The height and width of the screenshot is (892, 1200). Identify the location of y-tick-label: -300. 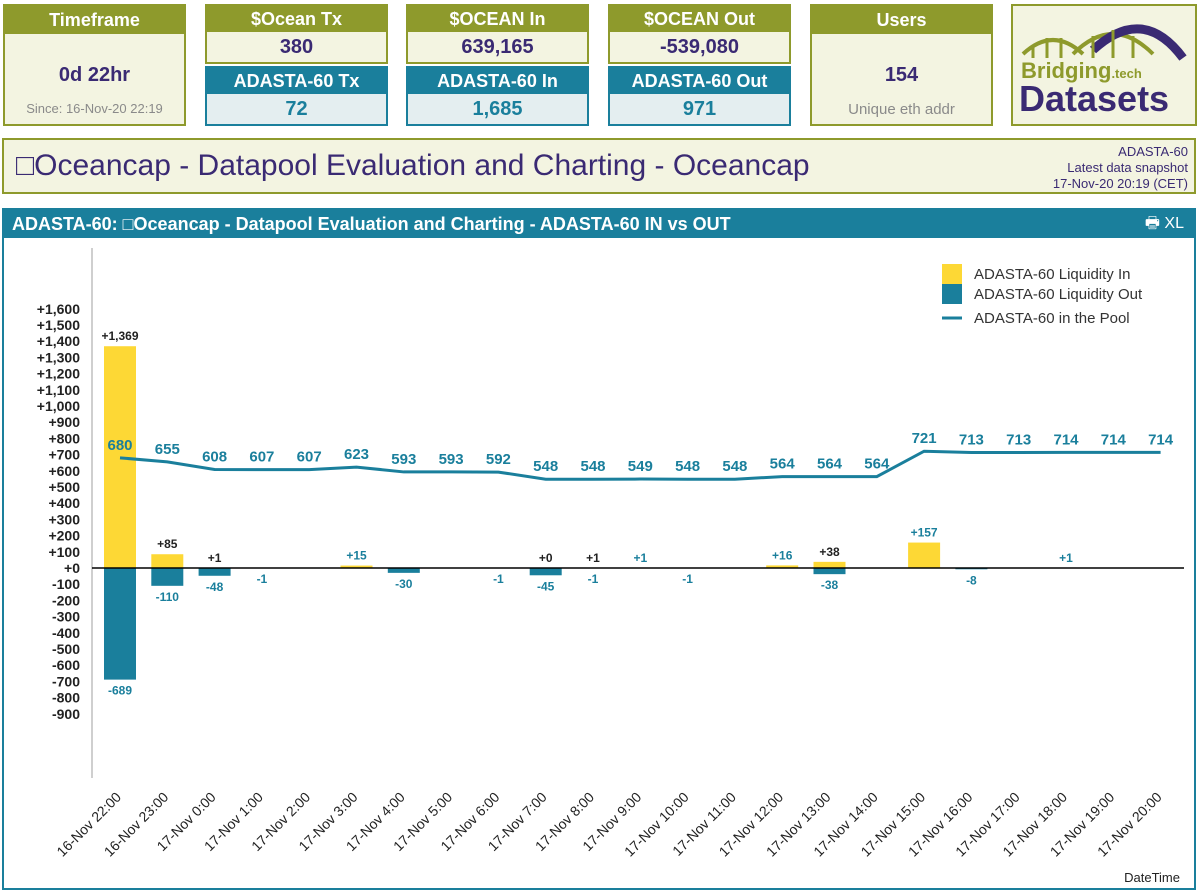
(66, 617).